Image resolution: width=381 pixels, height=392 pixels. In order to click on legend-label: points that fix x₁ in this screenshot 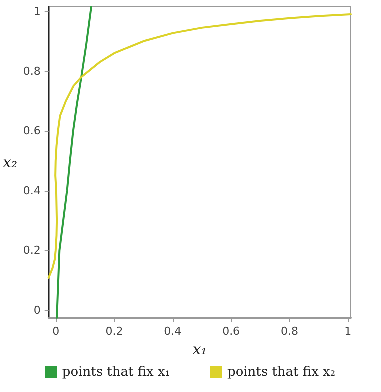, I will do `click(116, 372)`.